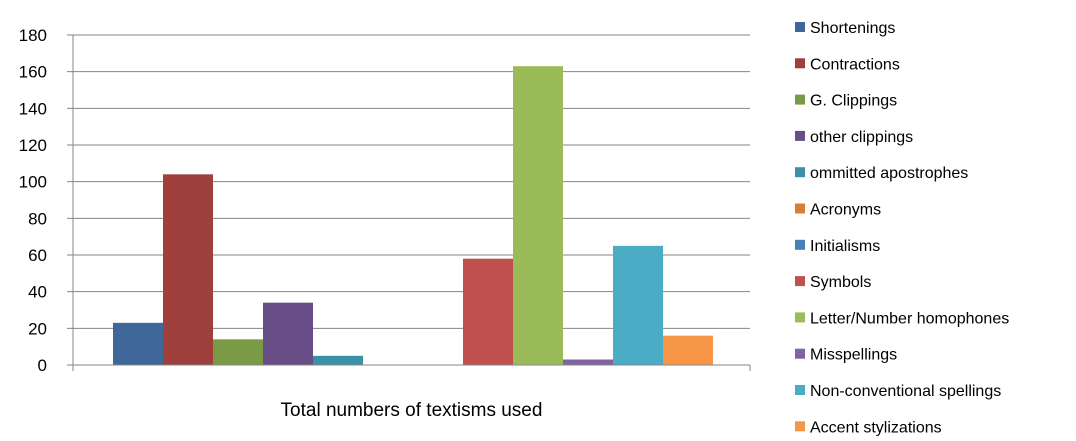 This screenshot has height=441, width=1076. Describe the element at coordinates (588, 363) in the screenshot. I see `bar-misspellings` at that location.